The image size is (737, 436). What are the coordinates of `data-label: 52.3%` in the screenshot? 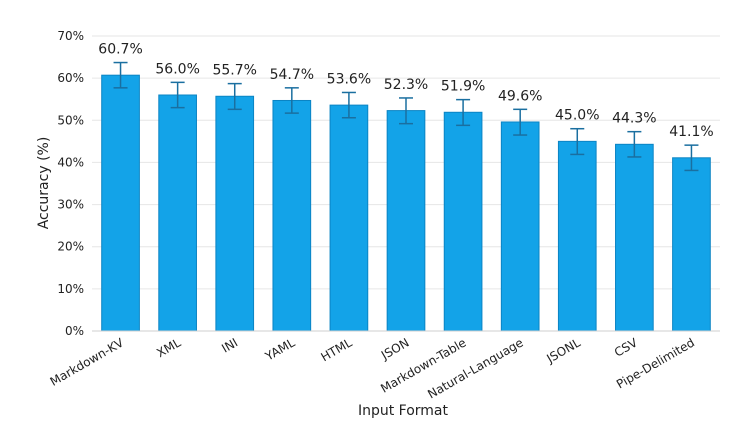 It's located at (406, 85).